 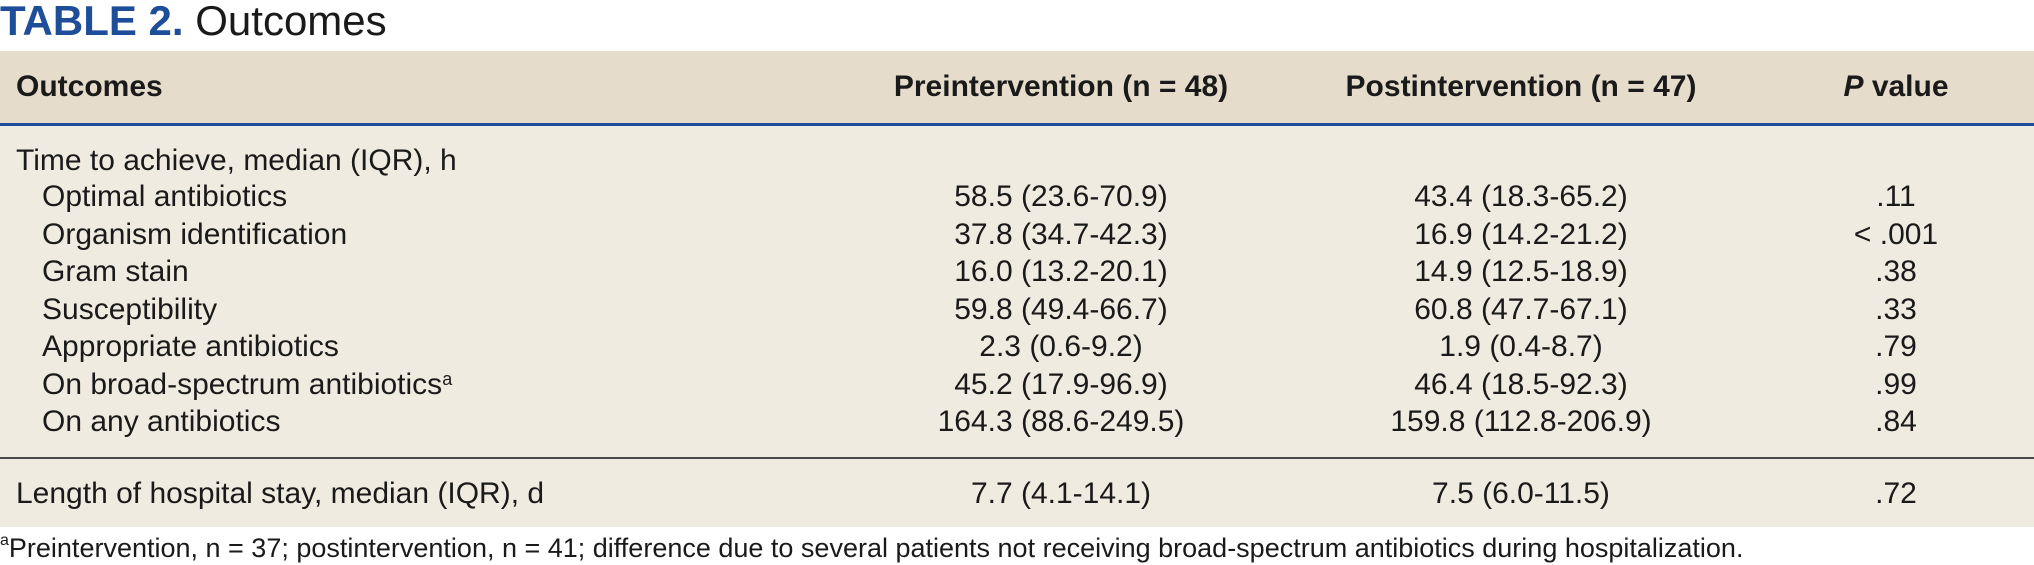 What do you see at coordinates (291, 22) in the screenshot?
I see `table-name: Outcomes` at bounding box center [291, 22].